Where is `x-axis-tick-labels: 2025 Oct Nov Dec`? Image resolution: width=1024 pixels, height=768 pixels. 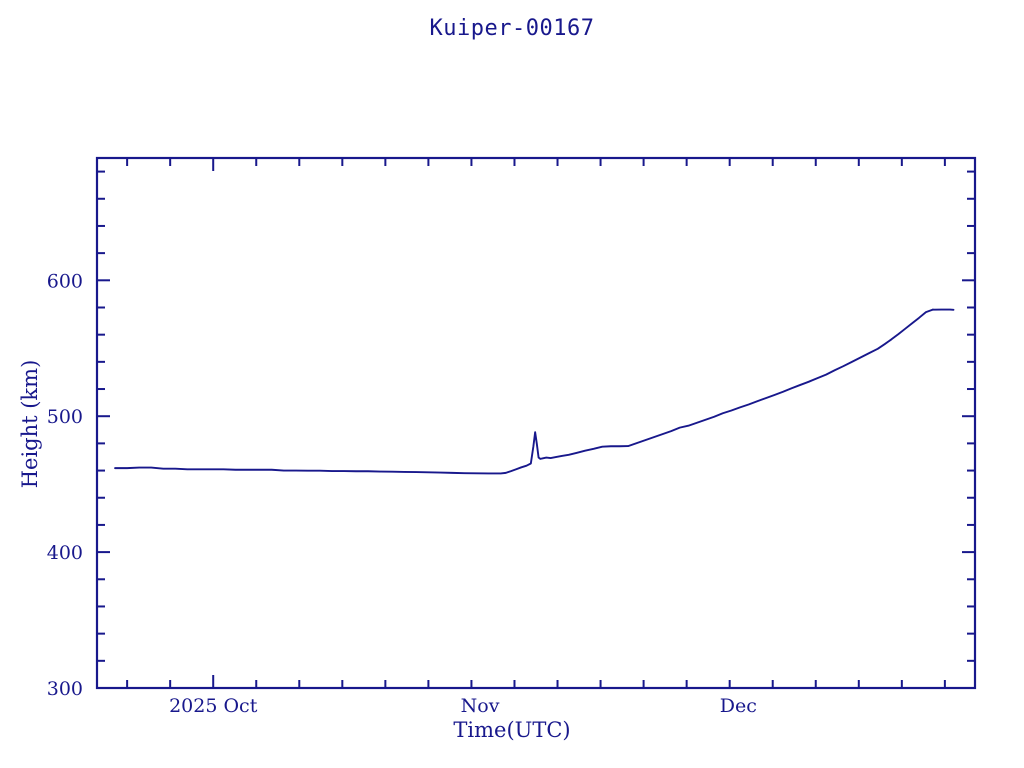
x-axis-tick-labels: 2025 Oct Nov Dec is located at coordinates (463, 706).